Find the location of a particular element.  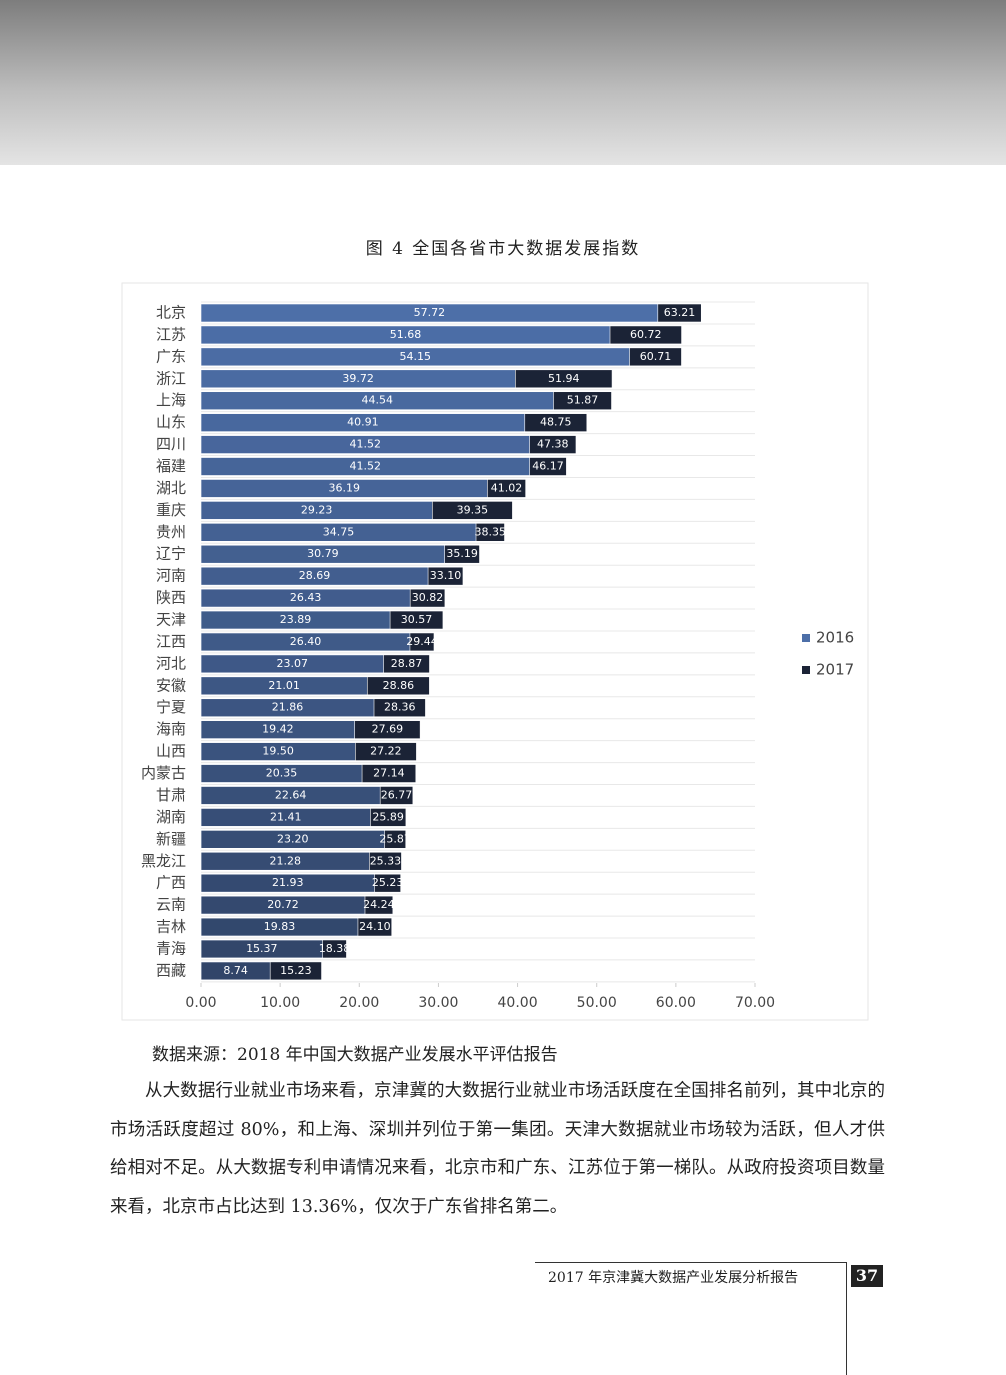

data-label: 24.10 is located at coordinates (375, 926).